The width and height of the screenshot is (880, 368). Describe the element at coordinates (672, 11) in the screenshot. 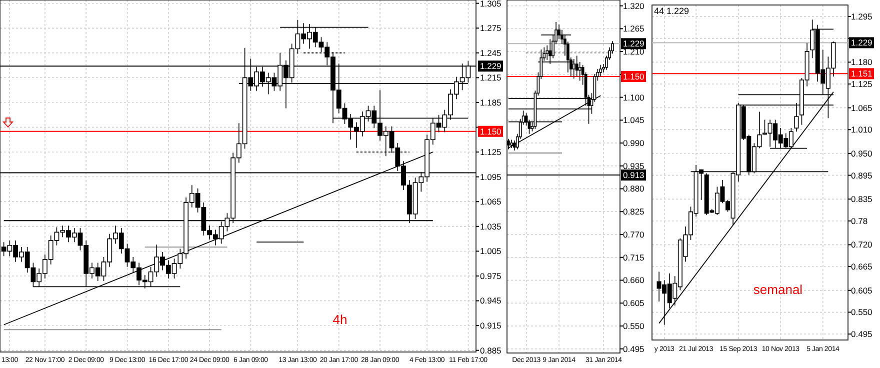

I see `annotation: 44 1.229` at that location.